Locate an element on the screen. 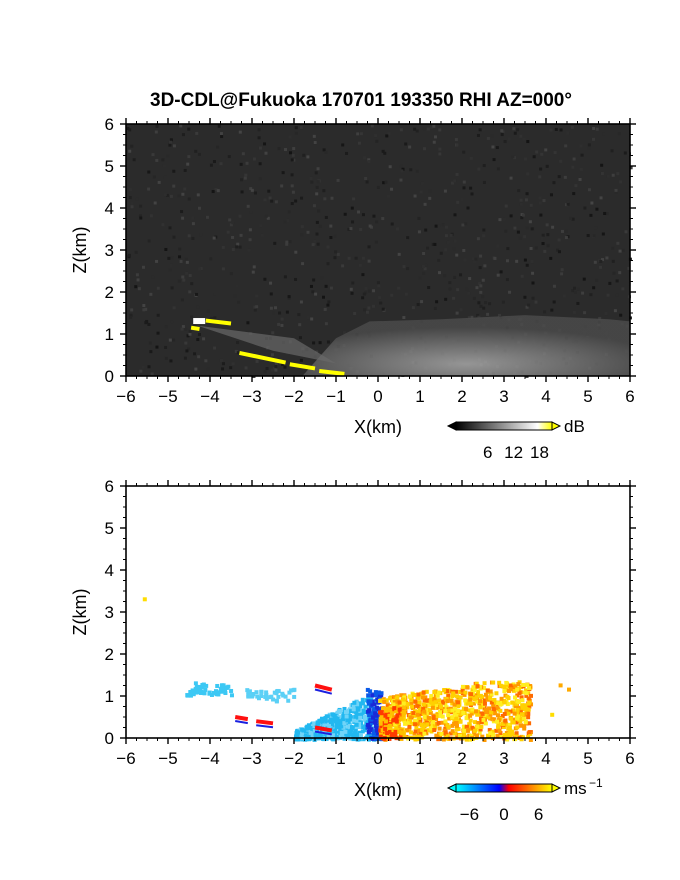 This screenshot has width=680, height=880. colorbar-high-arrow is located at coordinates (556, 788).